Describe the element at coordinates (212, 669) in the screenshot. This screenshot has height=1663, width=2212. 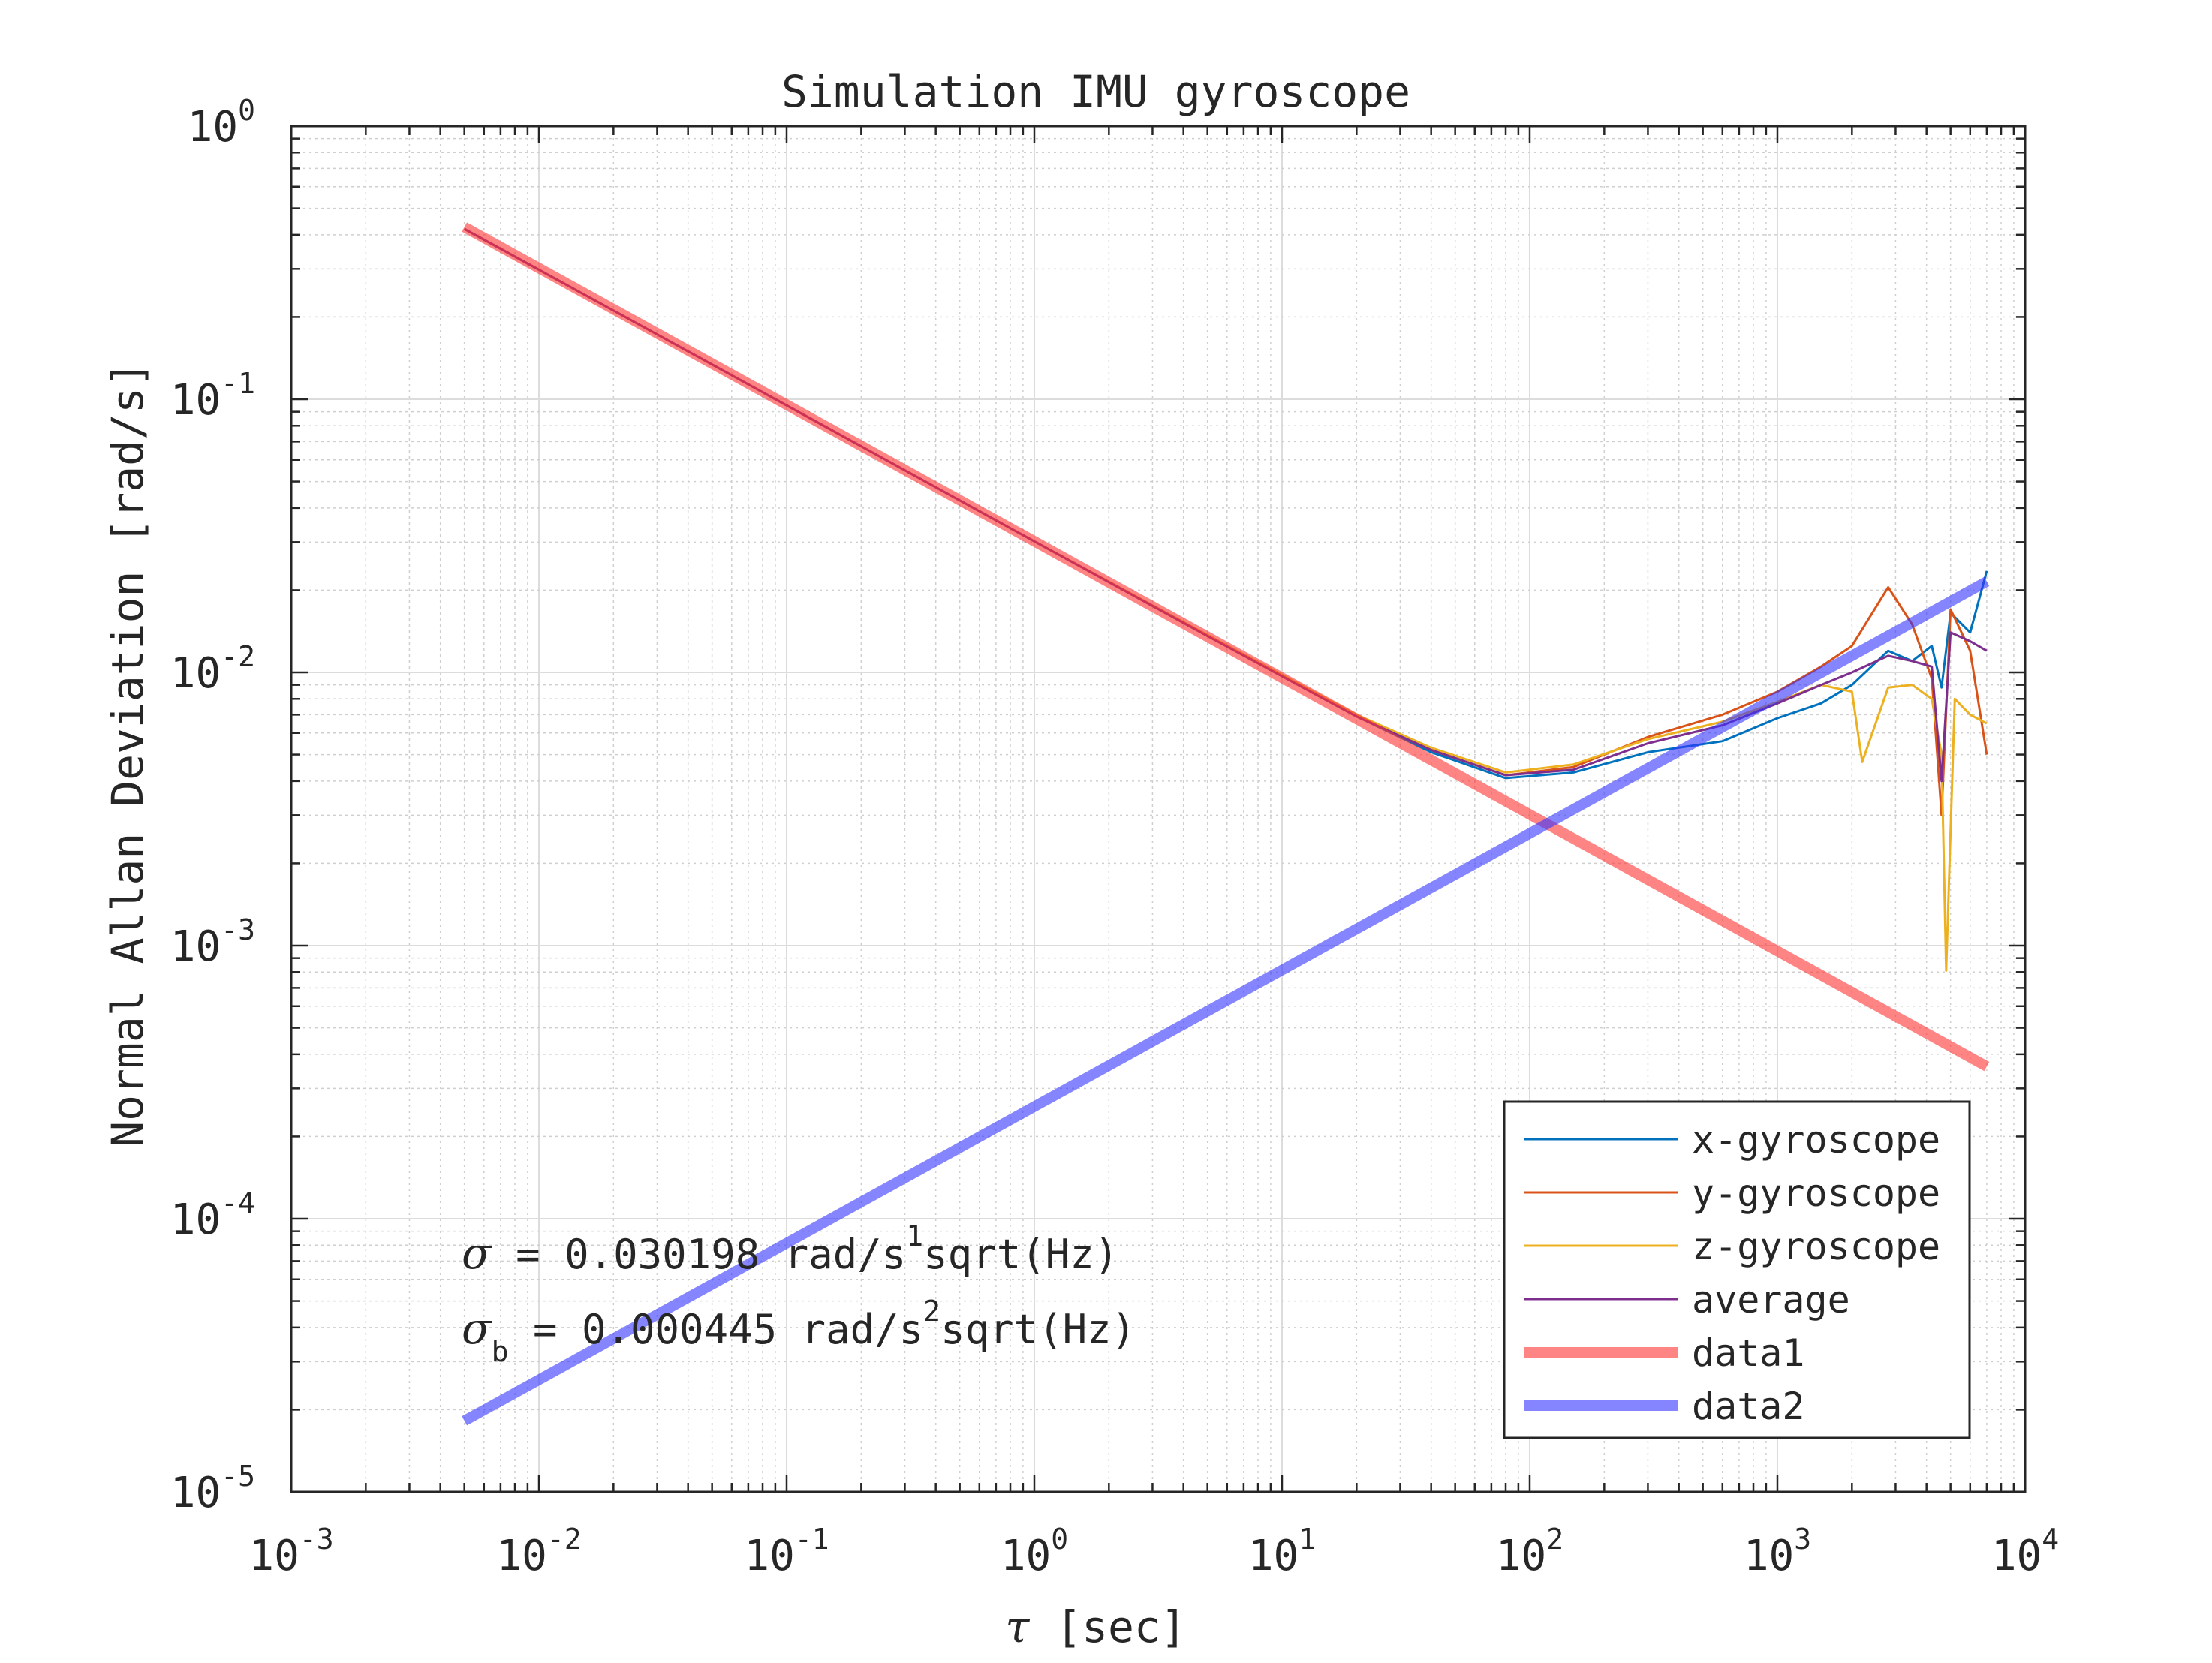
I see `y-tick-label: 10⁻²` at that location.